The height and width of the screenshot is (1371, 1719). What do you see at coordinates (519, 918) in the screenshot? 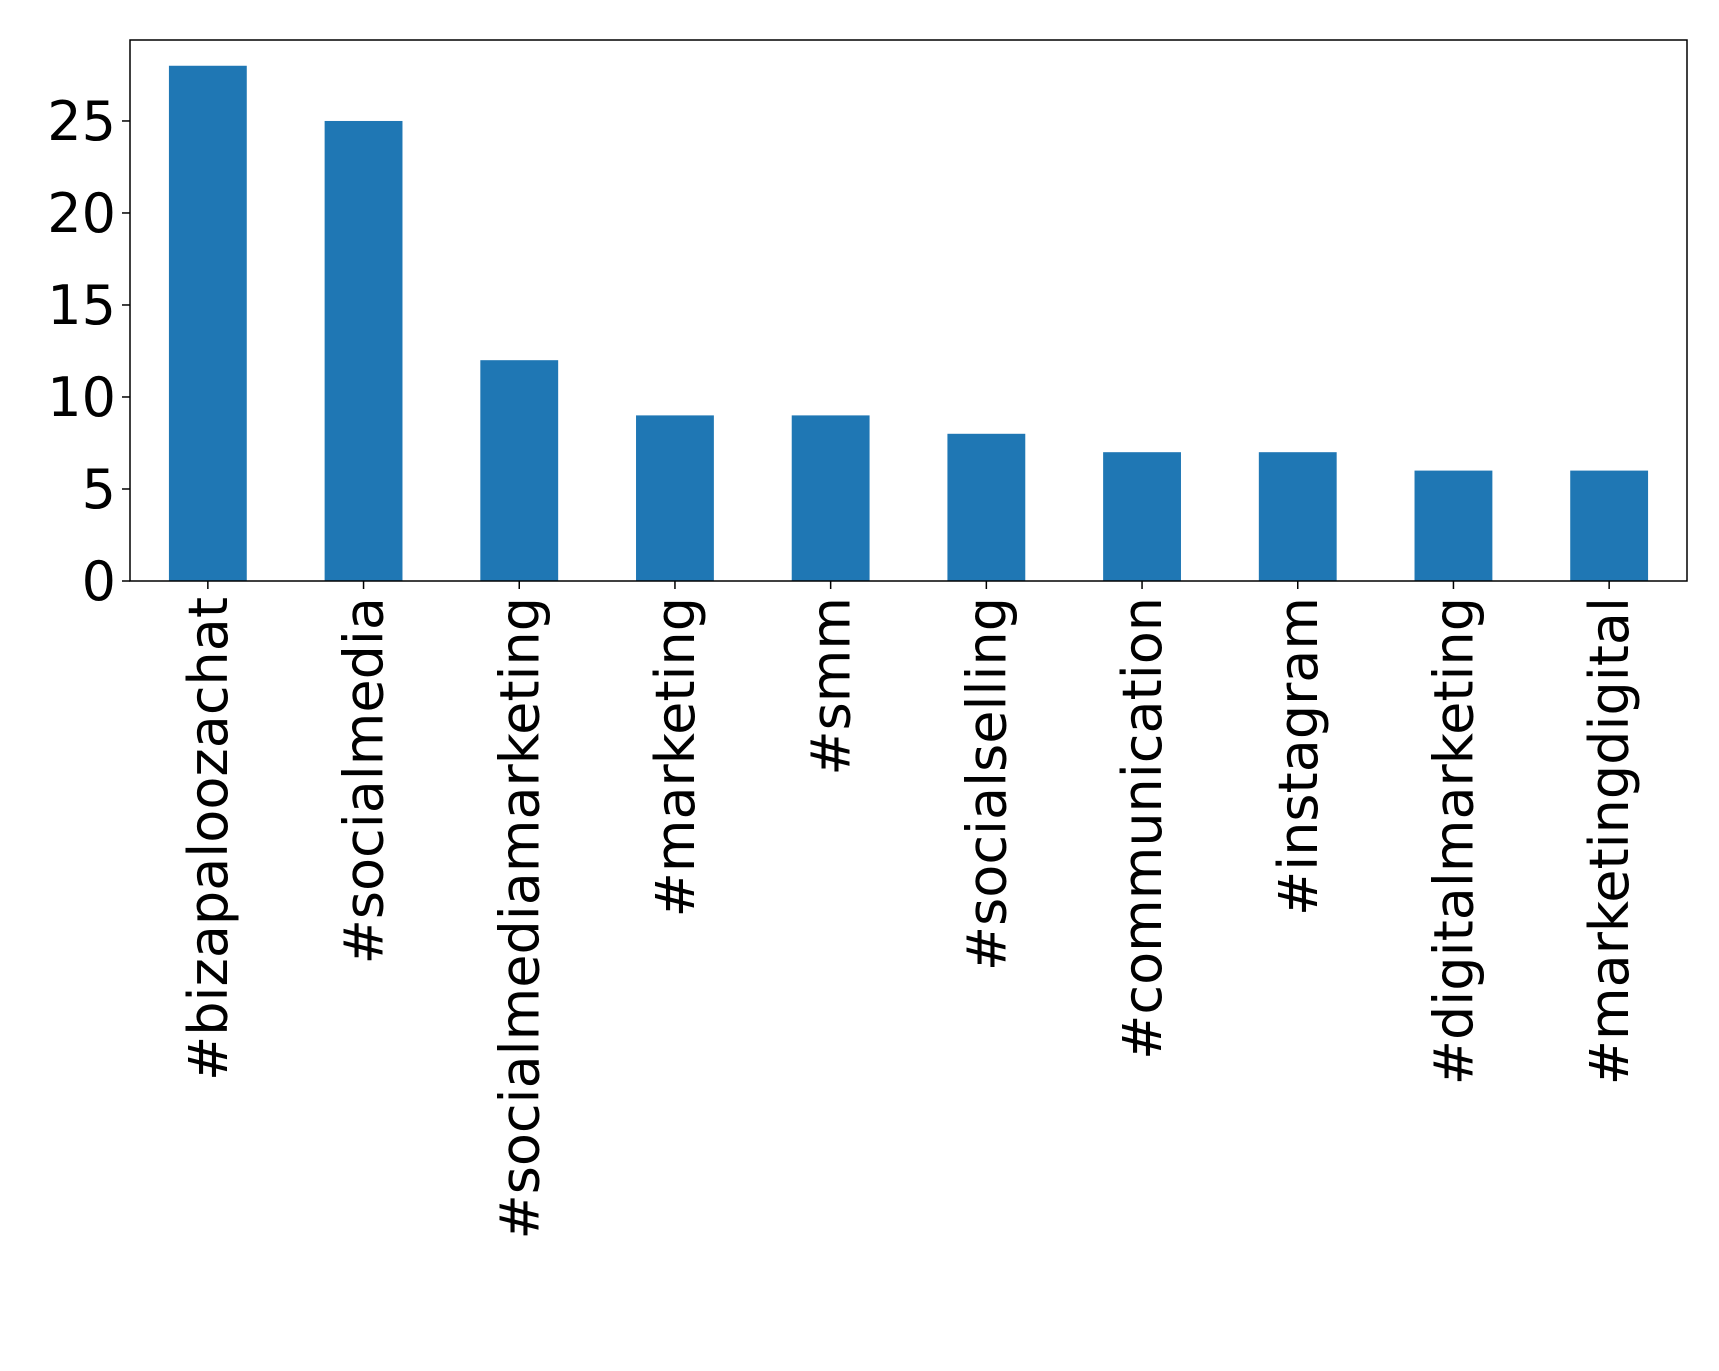
I see `x-tick-label: #socialmediamarketing` at bounding box center [519, 918].